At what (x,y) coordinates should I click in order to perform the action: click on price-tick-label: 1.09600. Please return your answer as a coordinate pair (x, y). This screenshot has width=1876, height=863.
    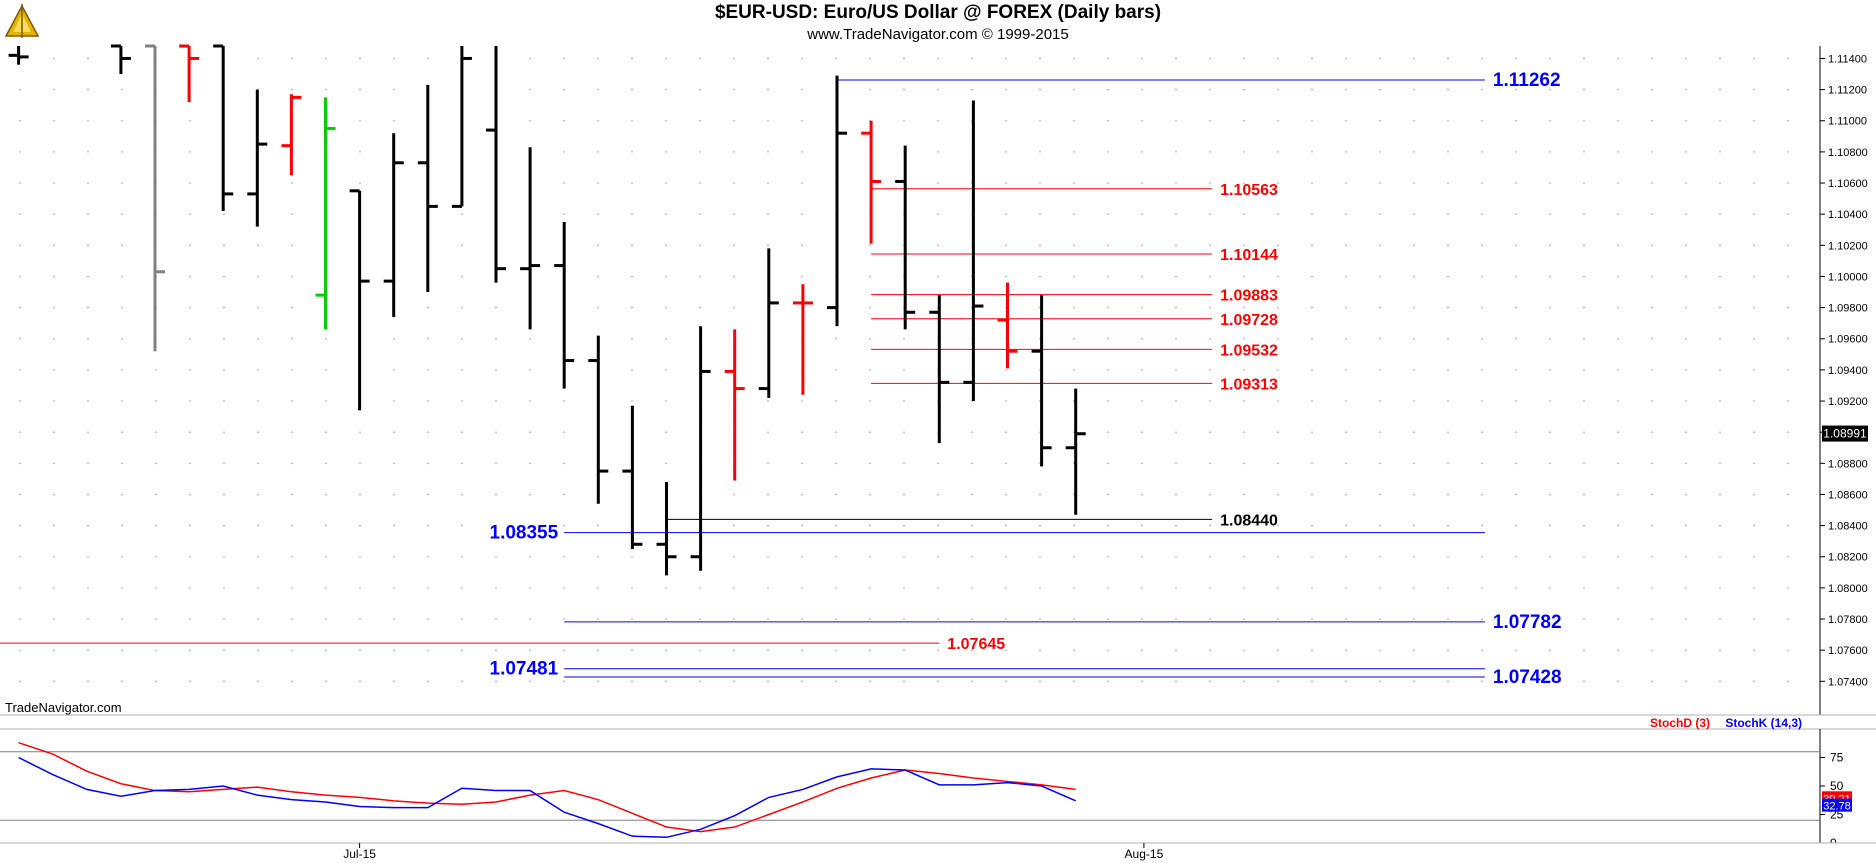
    Looking at the image, I should click on (1848, 340).